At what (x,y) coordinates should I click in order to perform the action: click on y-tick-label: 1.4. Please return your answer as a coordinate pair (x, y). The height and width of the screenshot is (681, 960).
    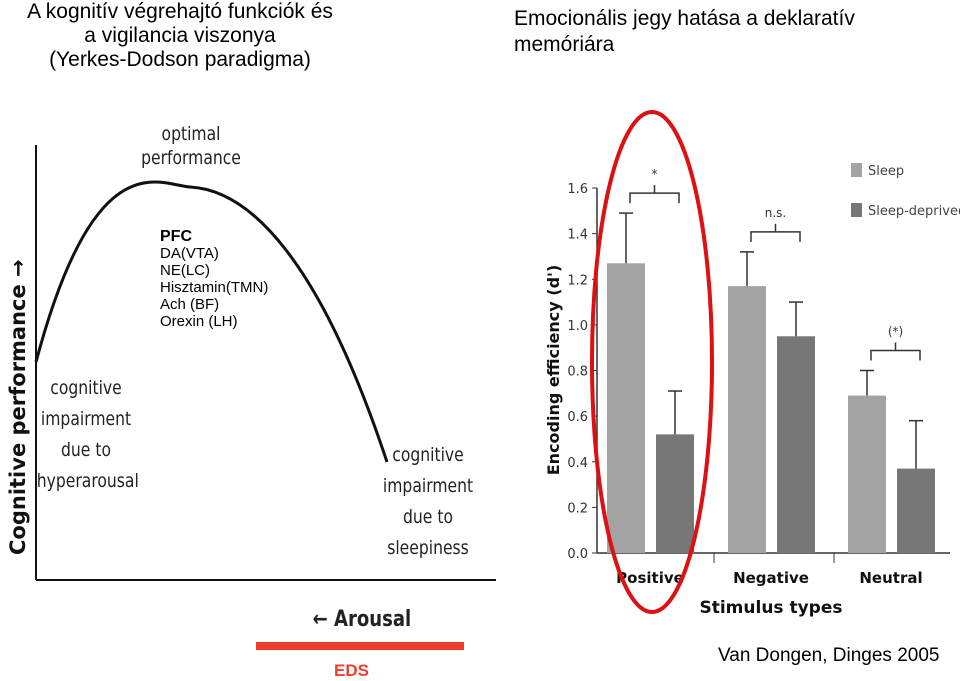
    Looking at the image, I should click on (577, 235).